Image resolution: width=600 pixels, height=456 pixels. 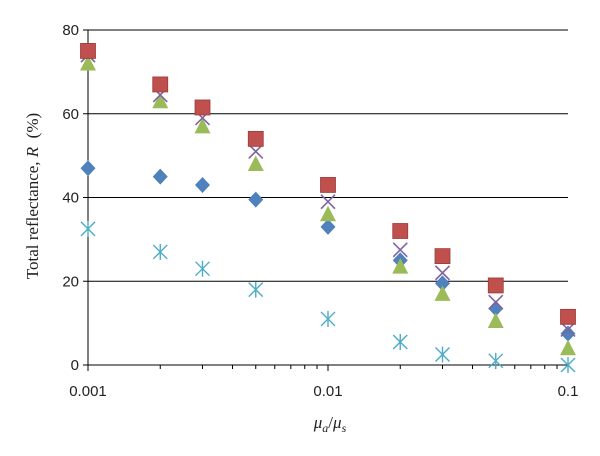 What do you see at coordinates (327, 391) in the screenshot?
I see `x-tick-label: 0.01` at bounding box center [327, 391].